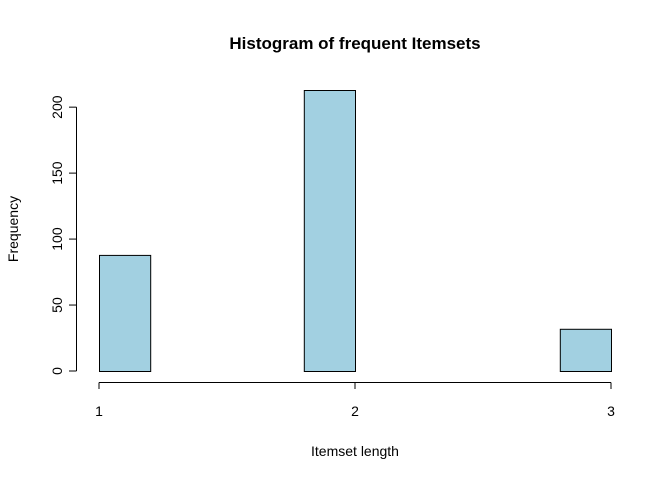 The image size is (672, 480). I want to click on y-axis: 0 50 100 150 200, so click(63, 235).